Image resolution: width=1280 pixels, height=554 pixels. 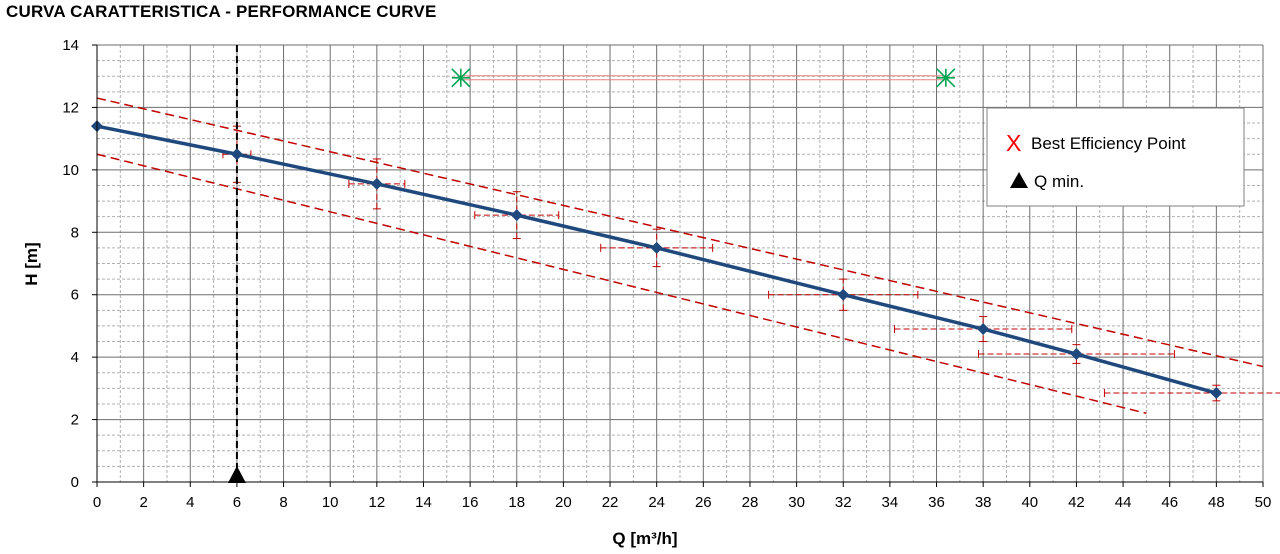 I want to click on q-min-marker-group, so click(x=236, y=264).